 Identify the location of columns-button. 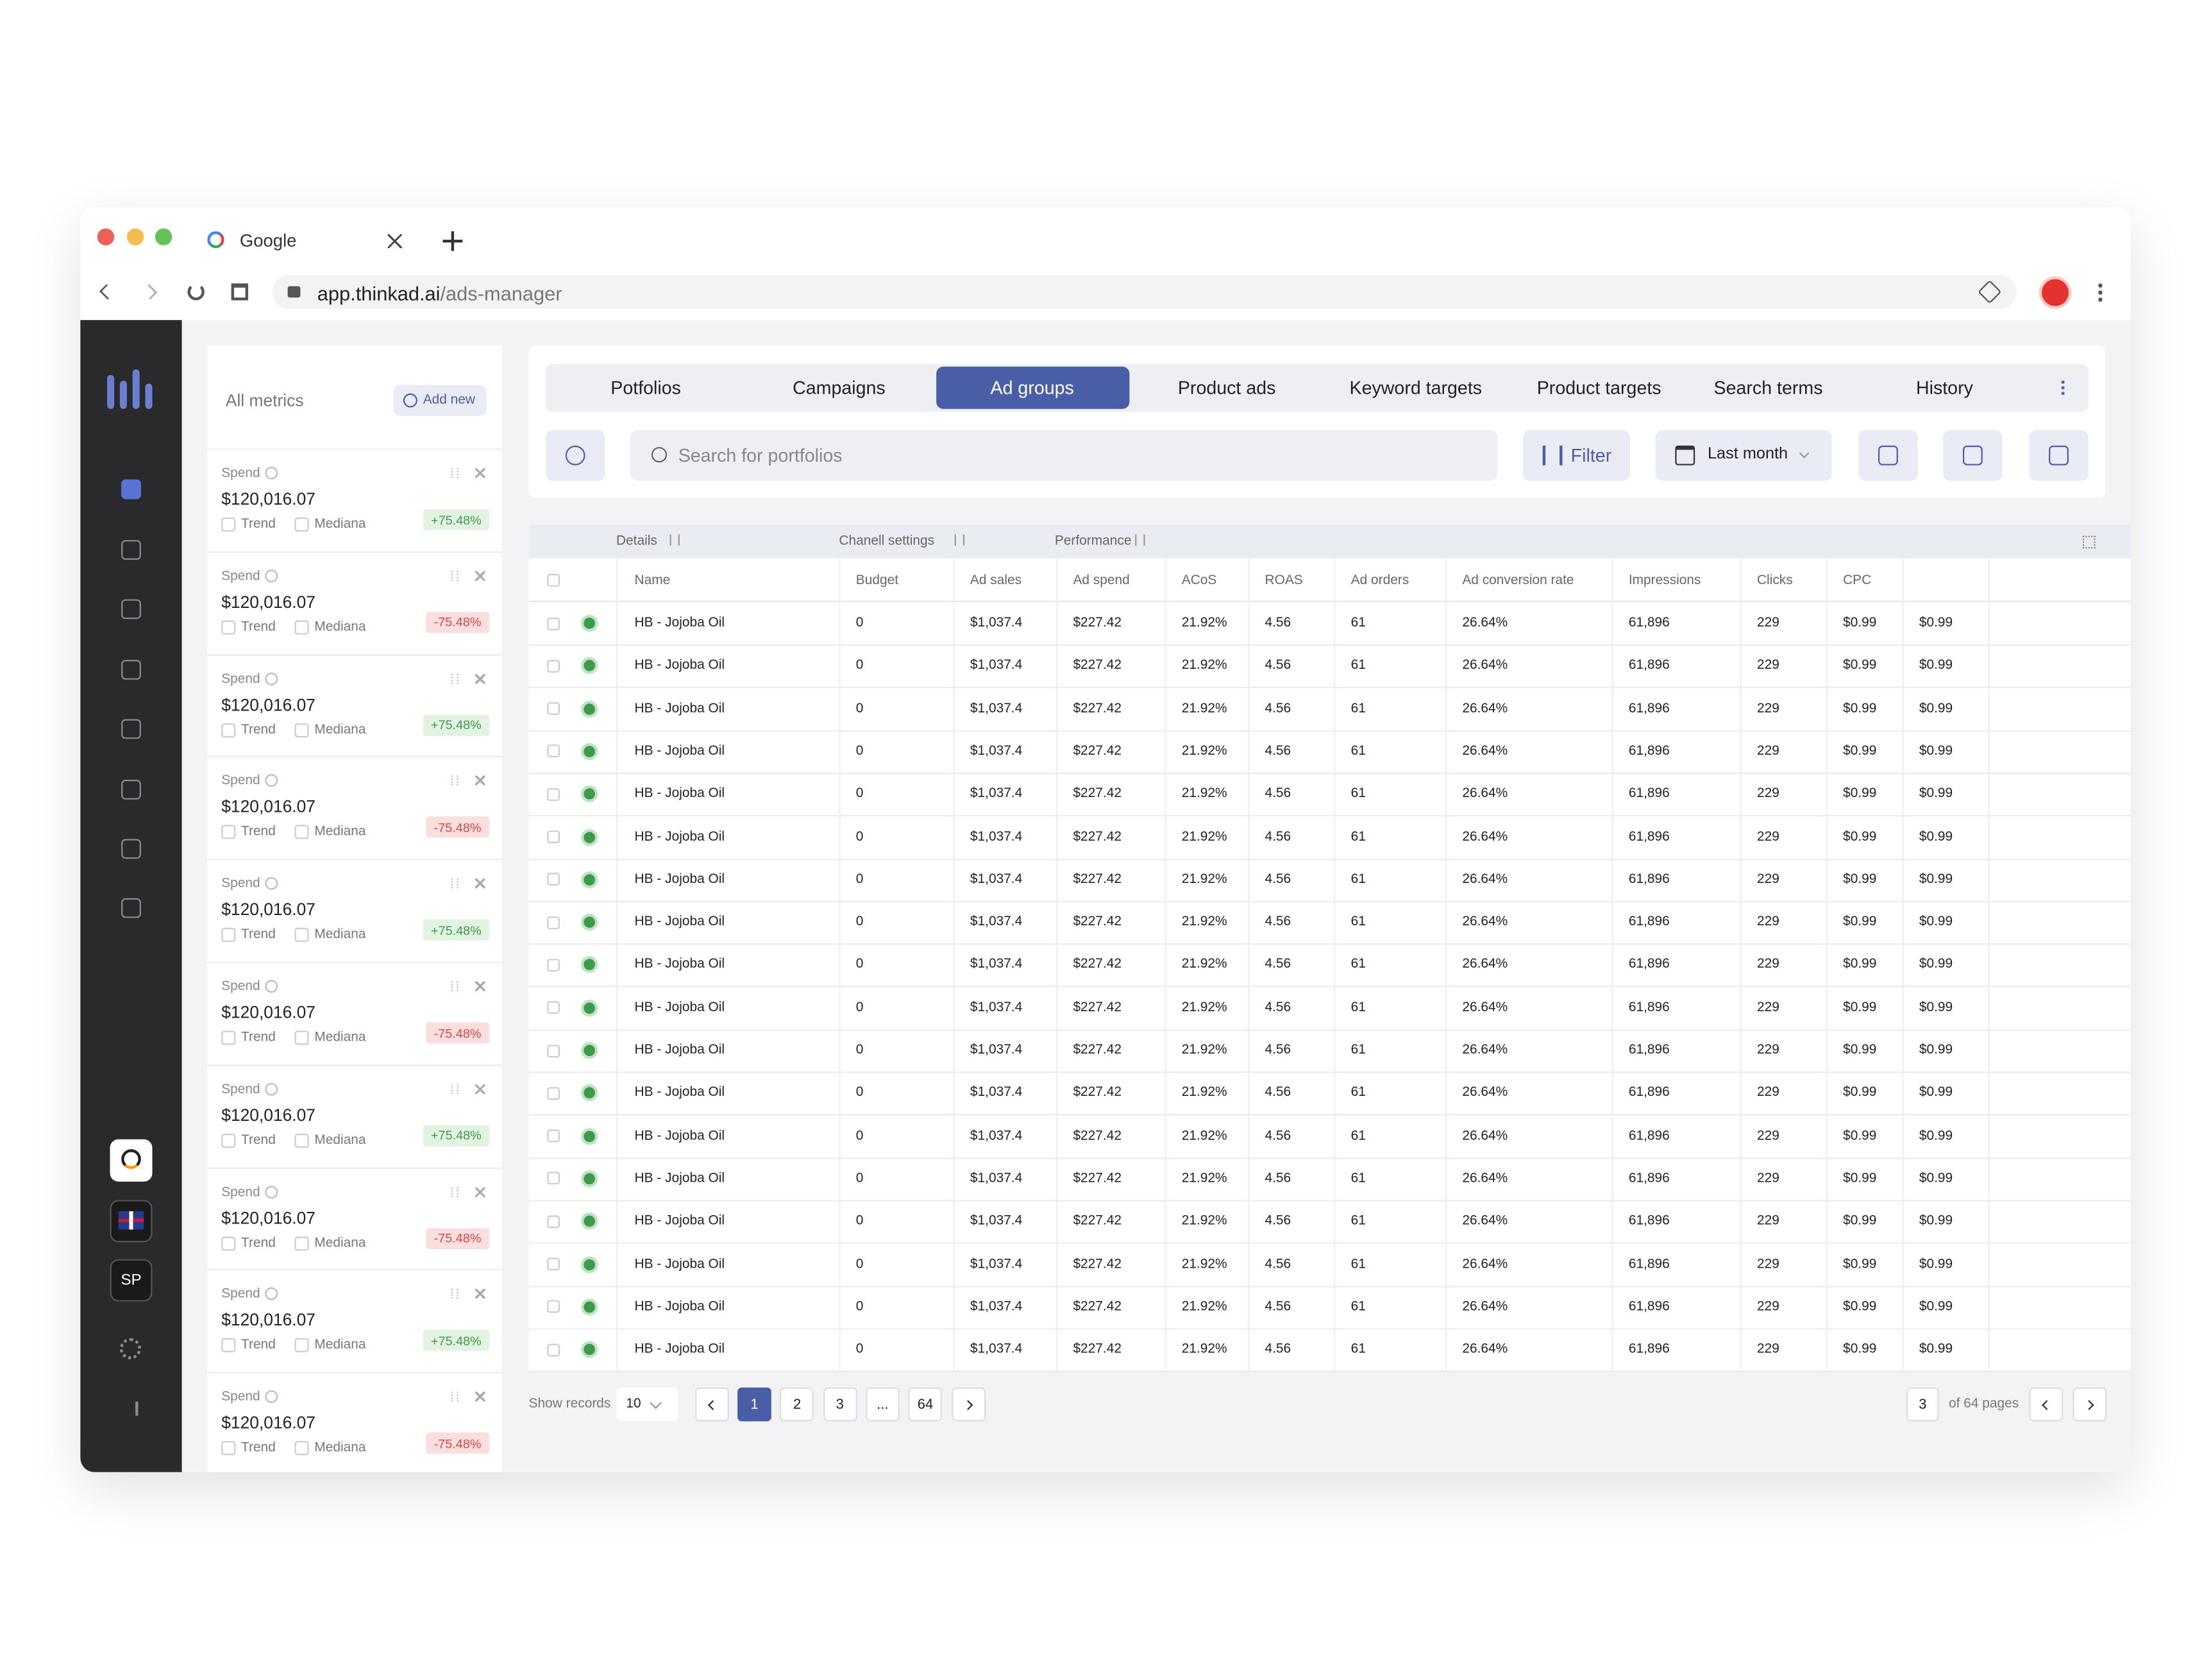
(1973, 455).